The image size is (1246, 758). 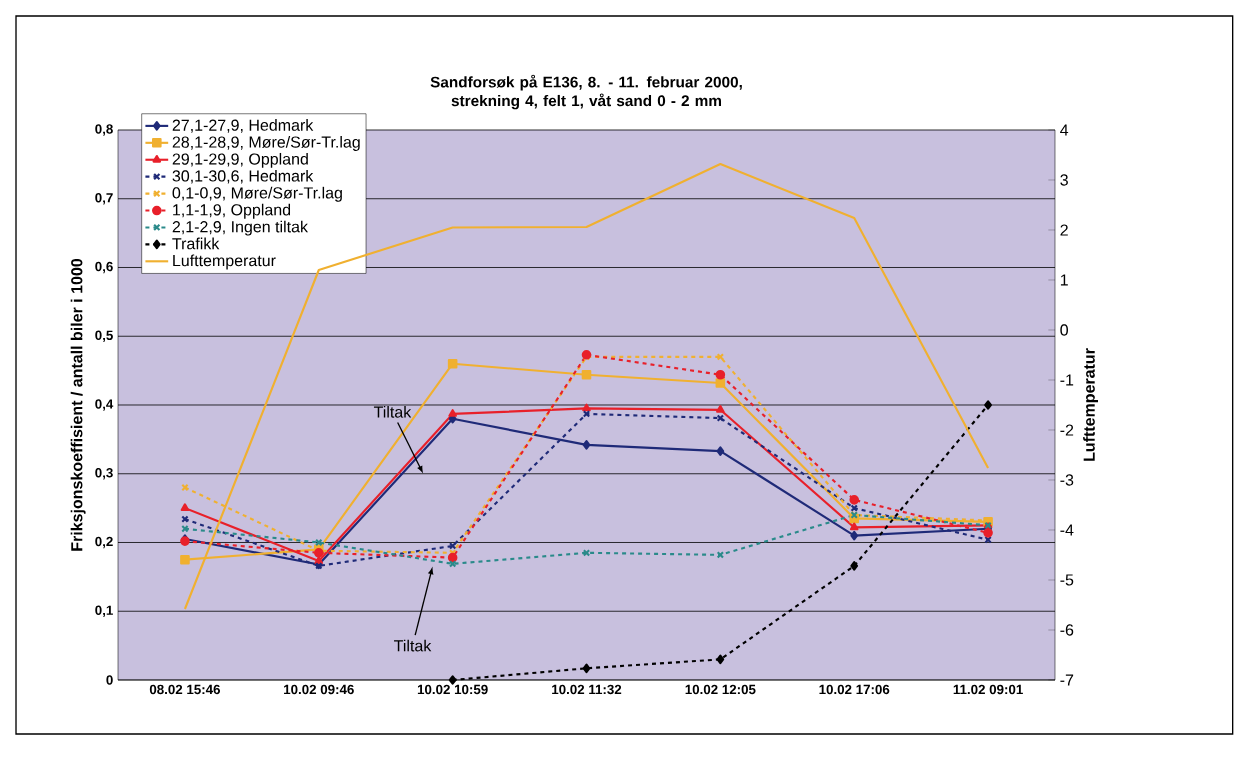 I want to click on legend-label: 30,1-30,6, Hedmark, so click(x=243, y=176).